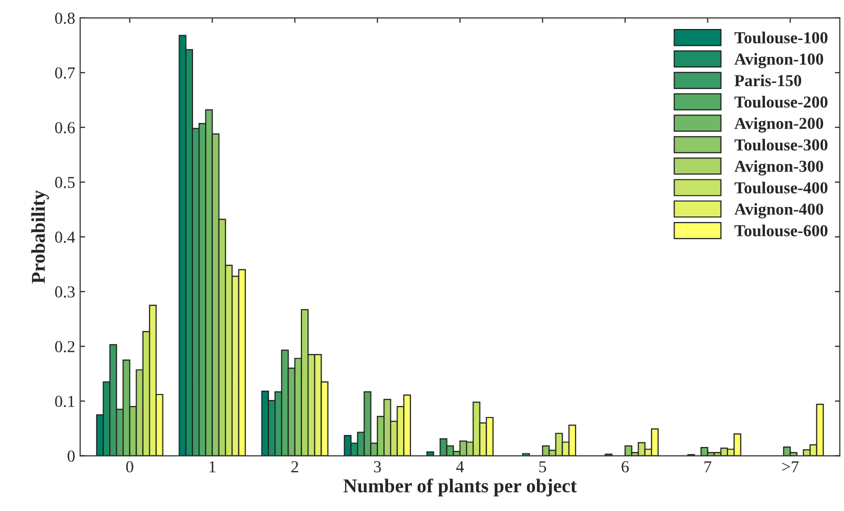 This screenshot has width=844, height=511. I want to click on y-tick-label: 0.1, so click(64, 402).